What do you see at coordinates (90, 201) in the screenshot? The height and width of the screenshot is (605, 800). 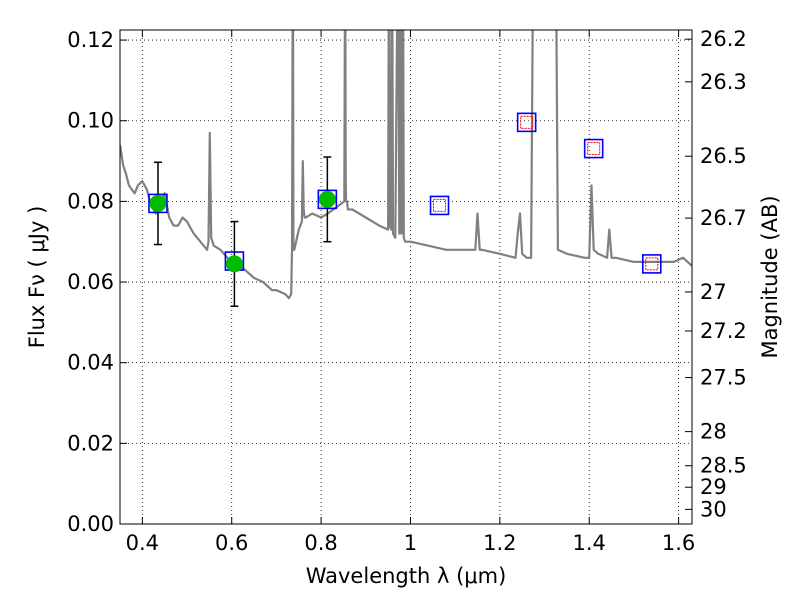 I see `y-tick-label: 0.08` at bounding box center [90, 201].